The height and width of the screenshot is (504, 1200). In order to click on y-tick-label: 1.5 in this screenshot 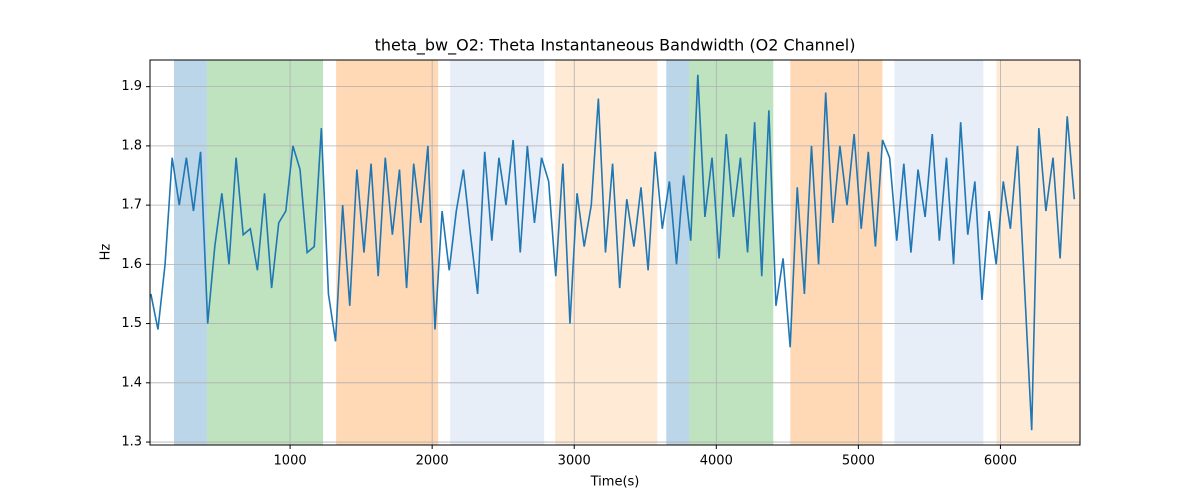, I will do `click(131, 323)`.